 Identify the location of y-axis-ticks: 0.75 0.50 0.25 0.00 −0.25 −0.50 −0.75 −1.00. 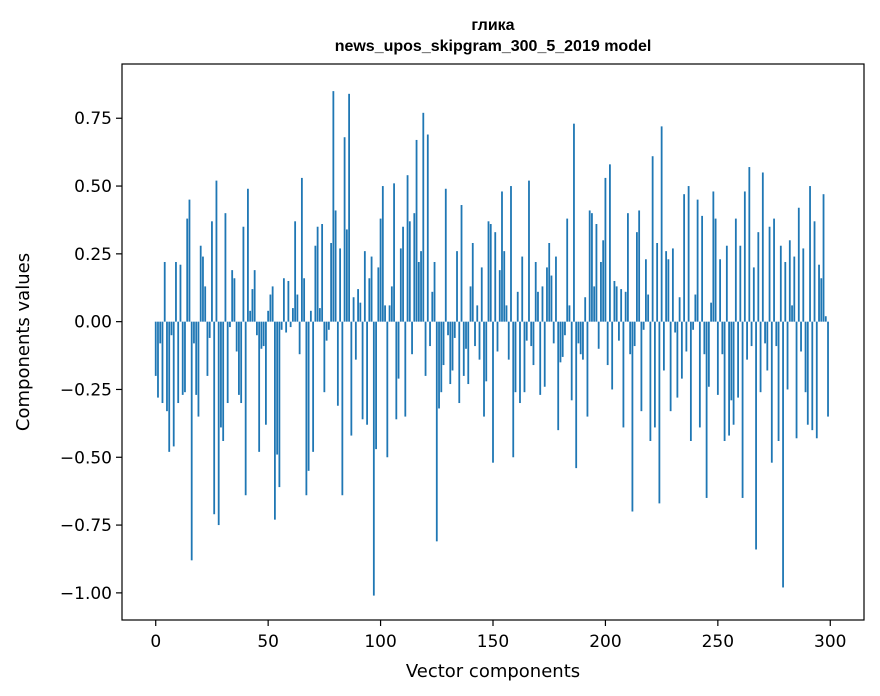
(91, 356).